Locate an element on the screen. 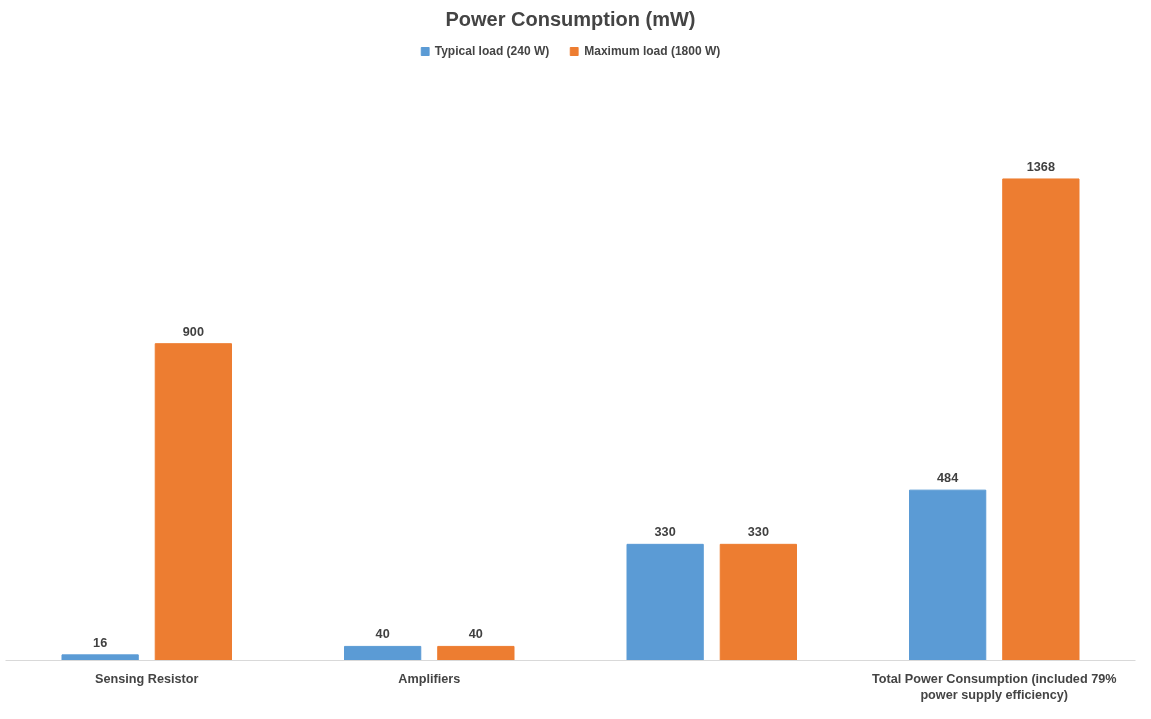 This screenshot has width=1151, height=719. data-label: 900 is located at coordinates (193, 331).